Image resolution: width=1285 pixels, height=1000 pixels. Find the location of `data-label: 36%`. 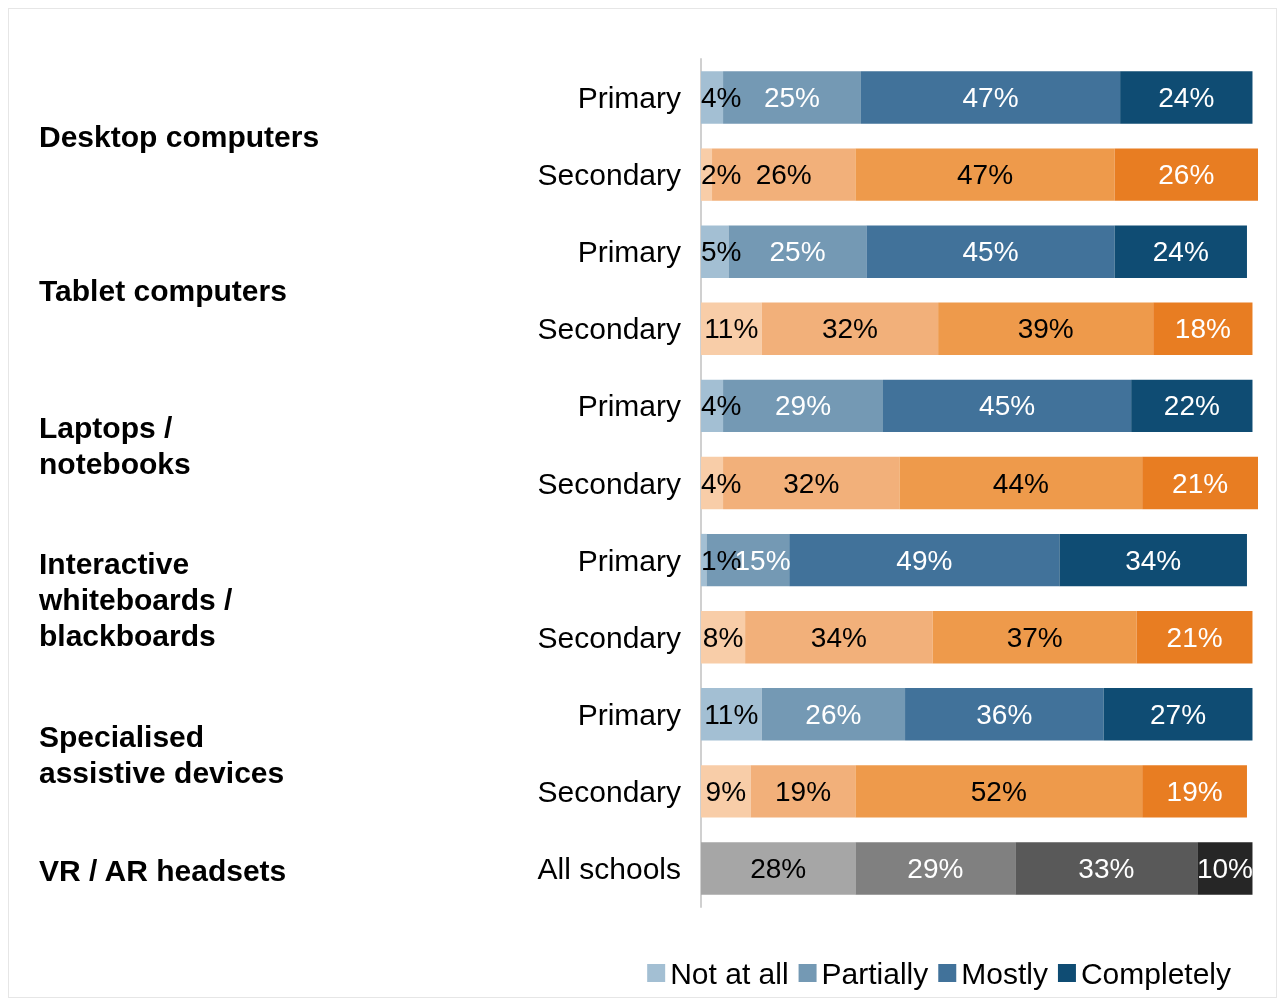

data-label: 36% is located at coordinates (1004, 714).